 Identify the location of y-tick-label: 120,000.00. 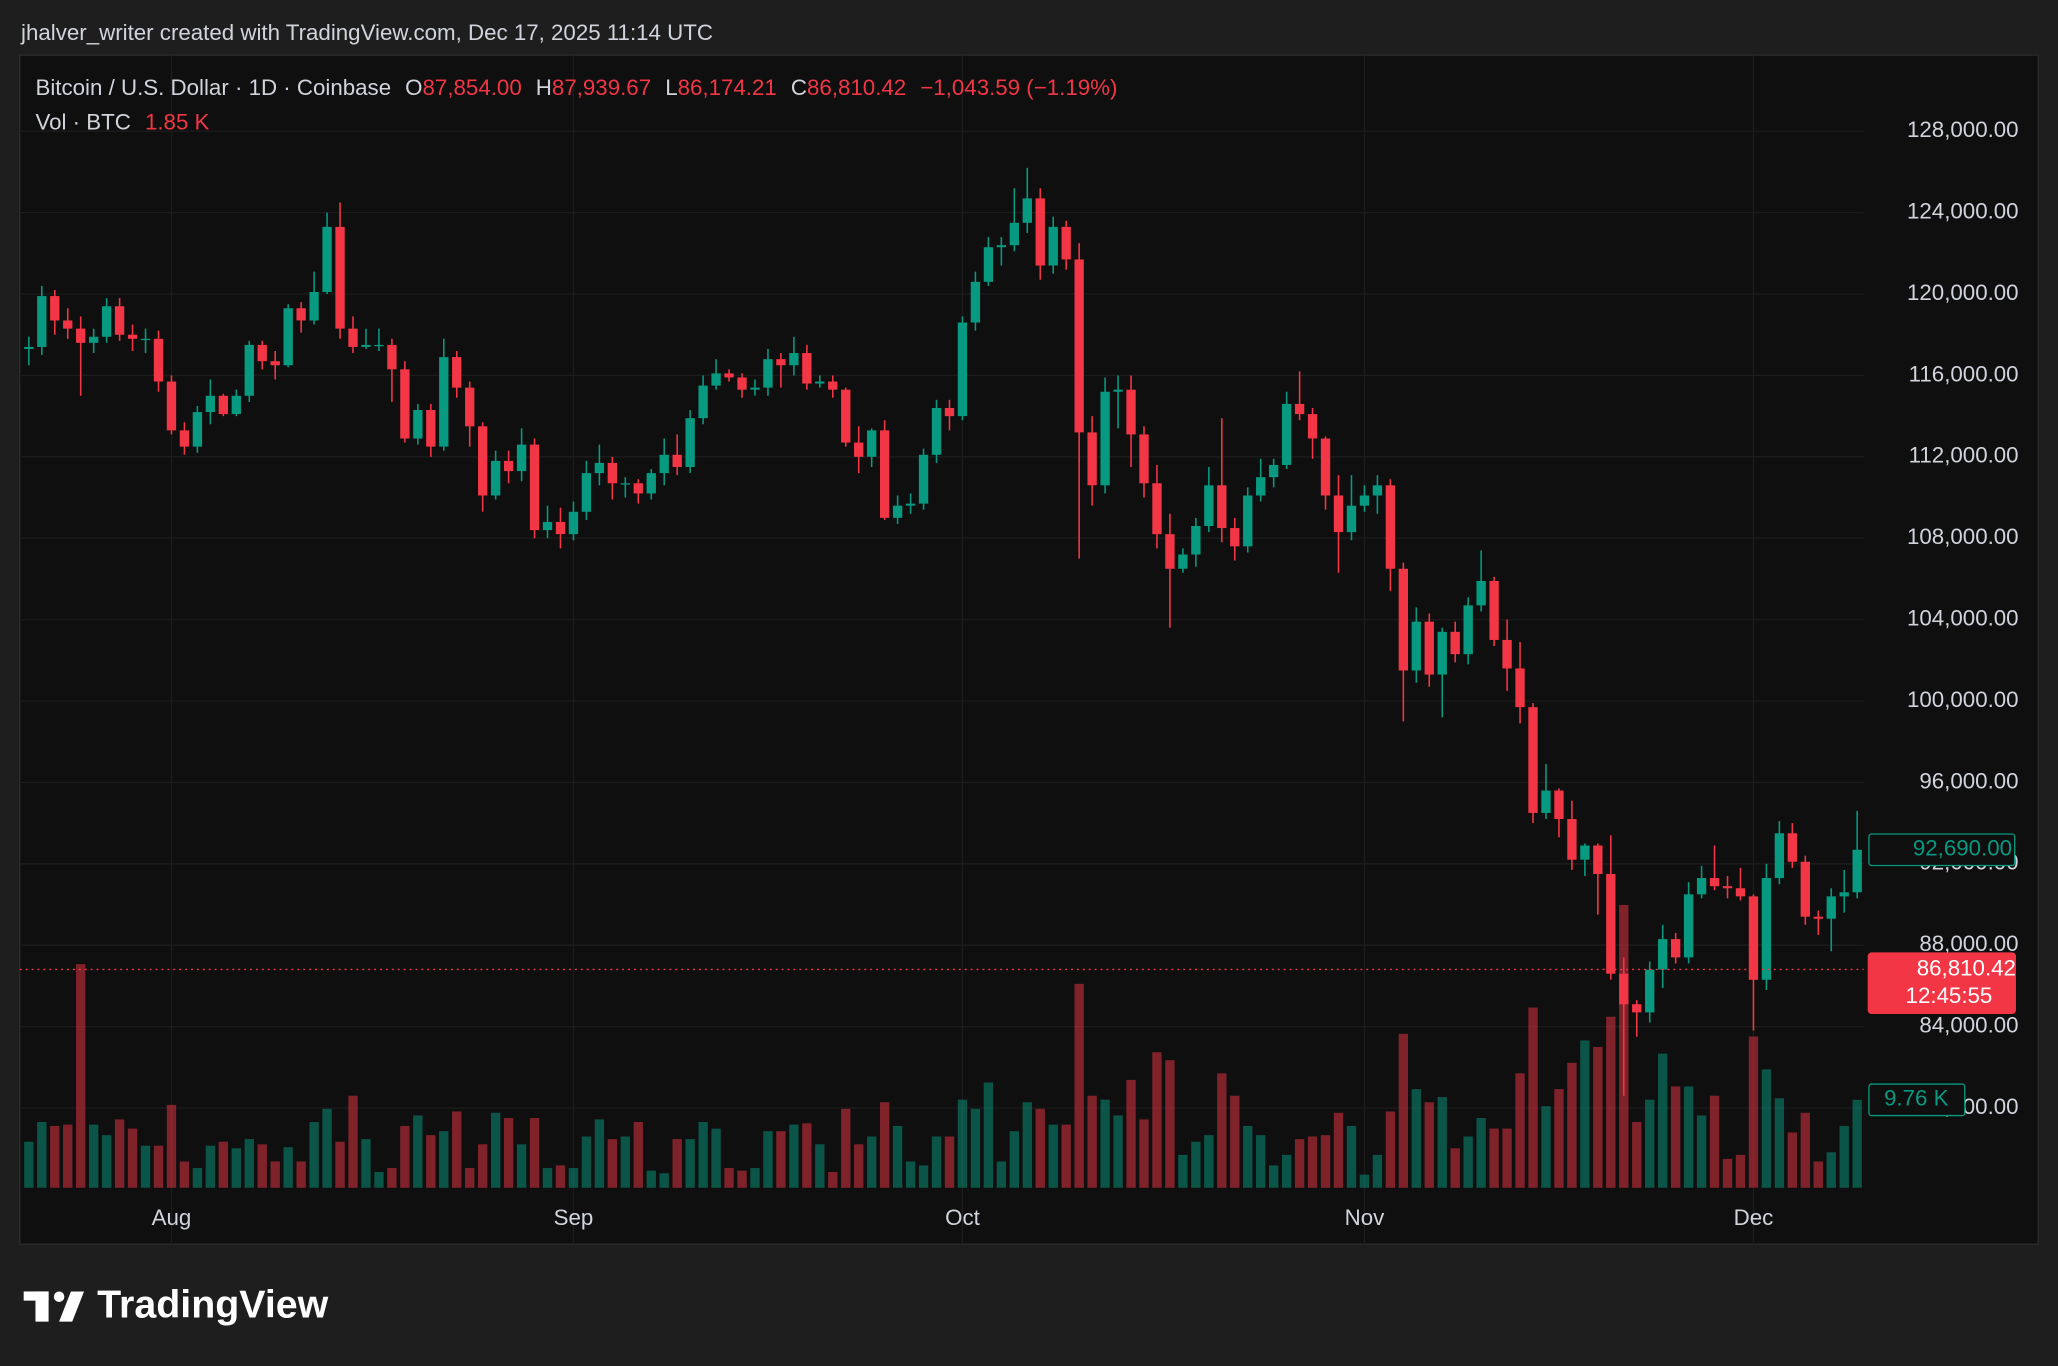
(1963, 292).